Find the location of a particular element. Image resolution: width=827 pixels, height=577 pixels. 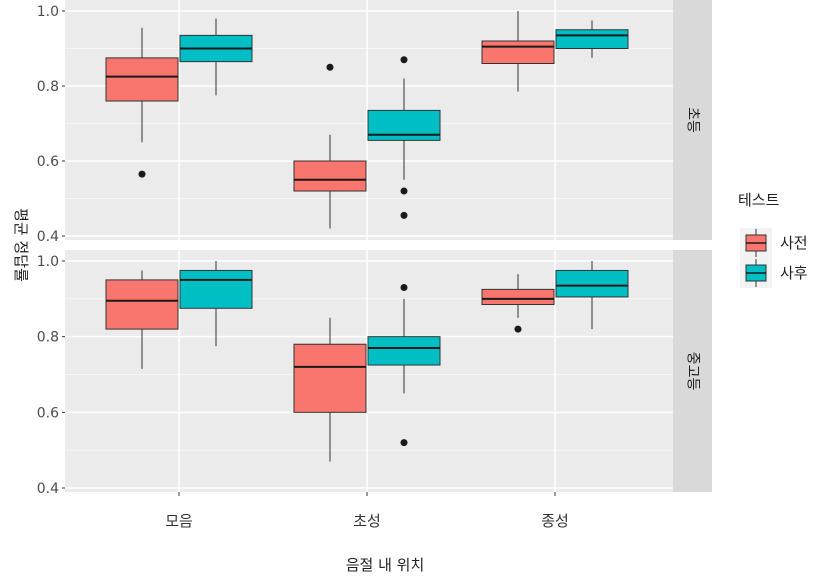

x-tick-label: 초성 is located at coordinates (367, 521).